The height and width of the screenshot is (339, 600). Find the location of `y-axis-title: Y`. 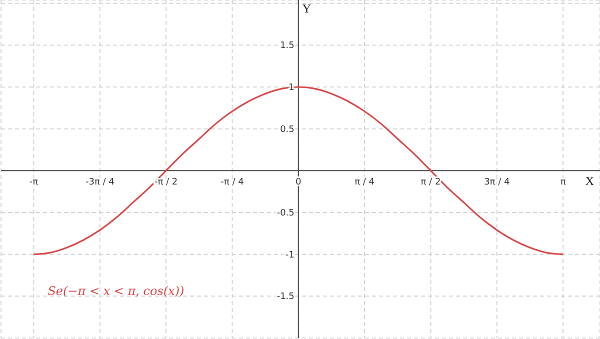

y-axis-title: Y is located at coordinates (307, 9).